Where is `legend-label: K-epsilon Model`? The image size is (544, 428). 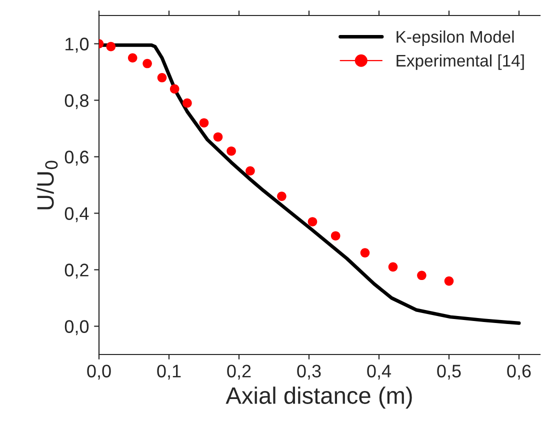 legend-label: K-epsilon Model is located at coordinates (455, 38).